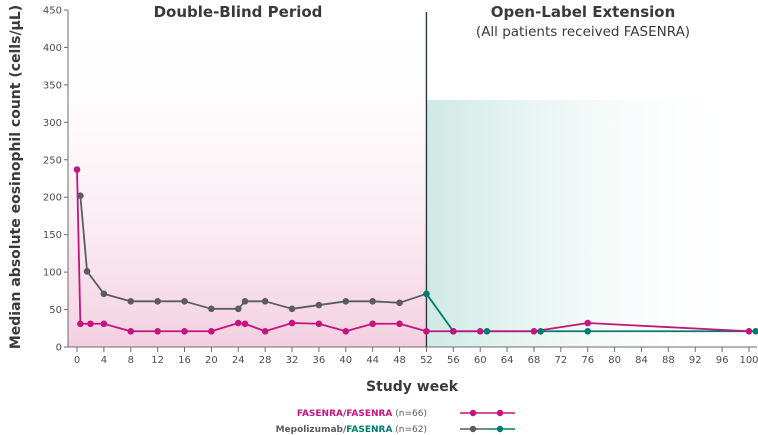 The image size is (758, 435). Describe the element at coordinates (292, 360) in the screenshot. I see `x-tick-label: 32` at that location.